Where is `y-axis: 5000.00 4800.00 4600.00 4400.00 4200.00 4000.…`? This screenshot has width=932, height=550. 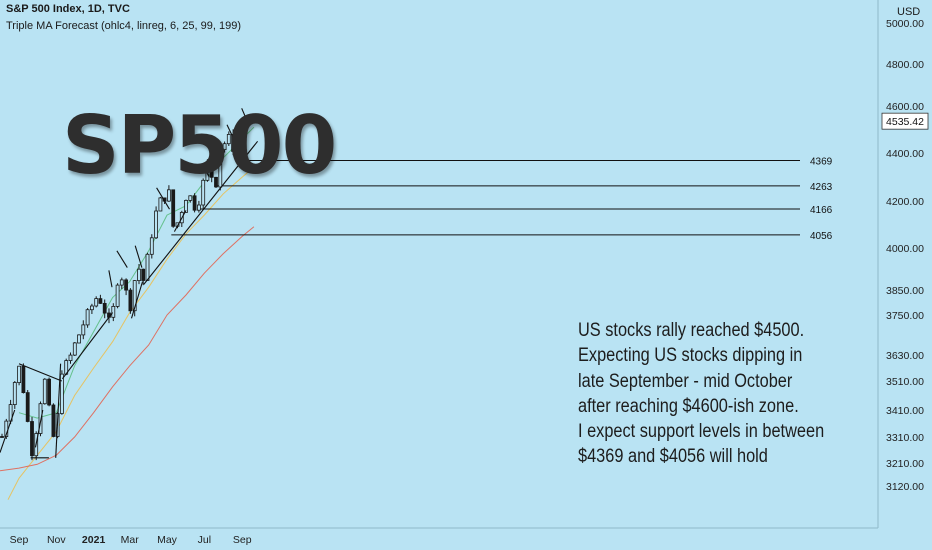
y-axis: 5000.00 4800.00 4600.00 4400.00 4200.00 4000.… is located at coordinates (900, 264).